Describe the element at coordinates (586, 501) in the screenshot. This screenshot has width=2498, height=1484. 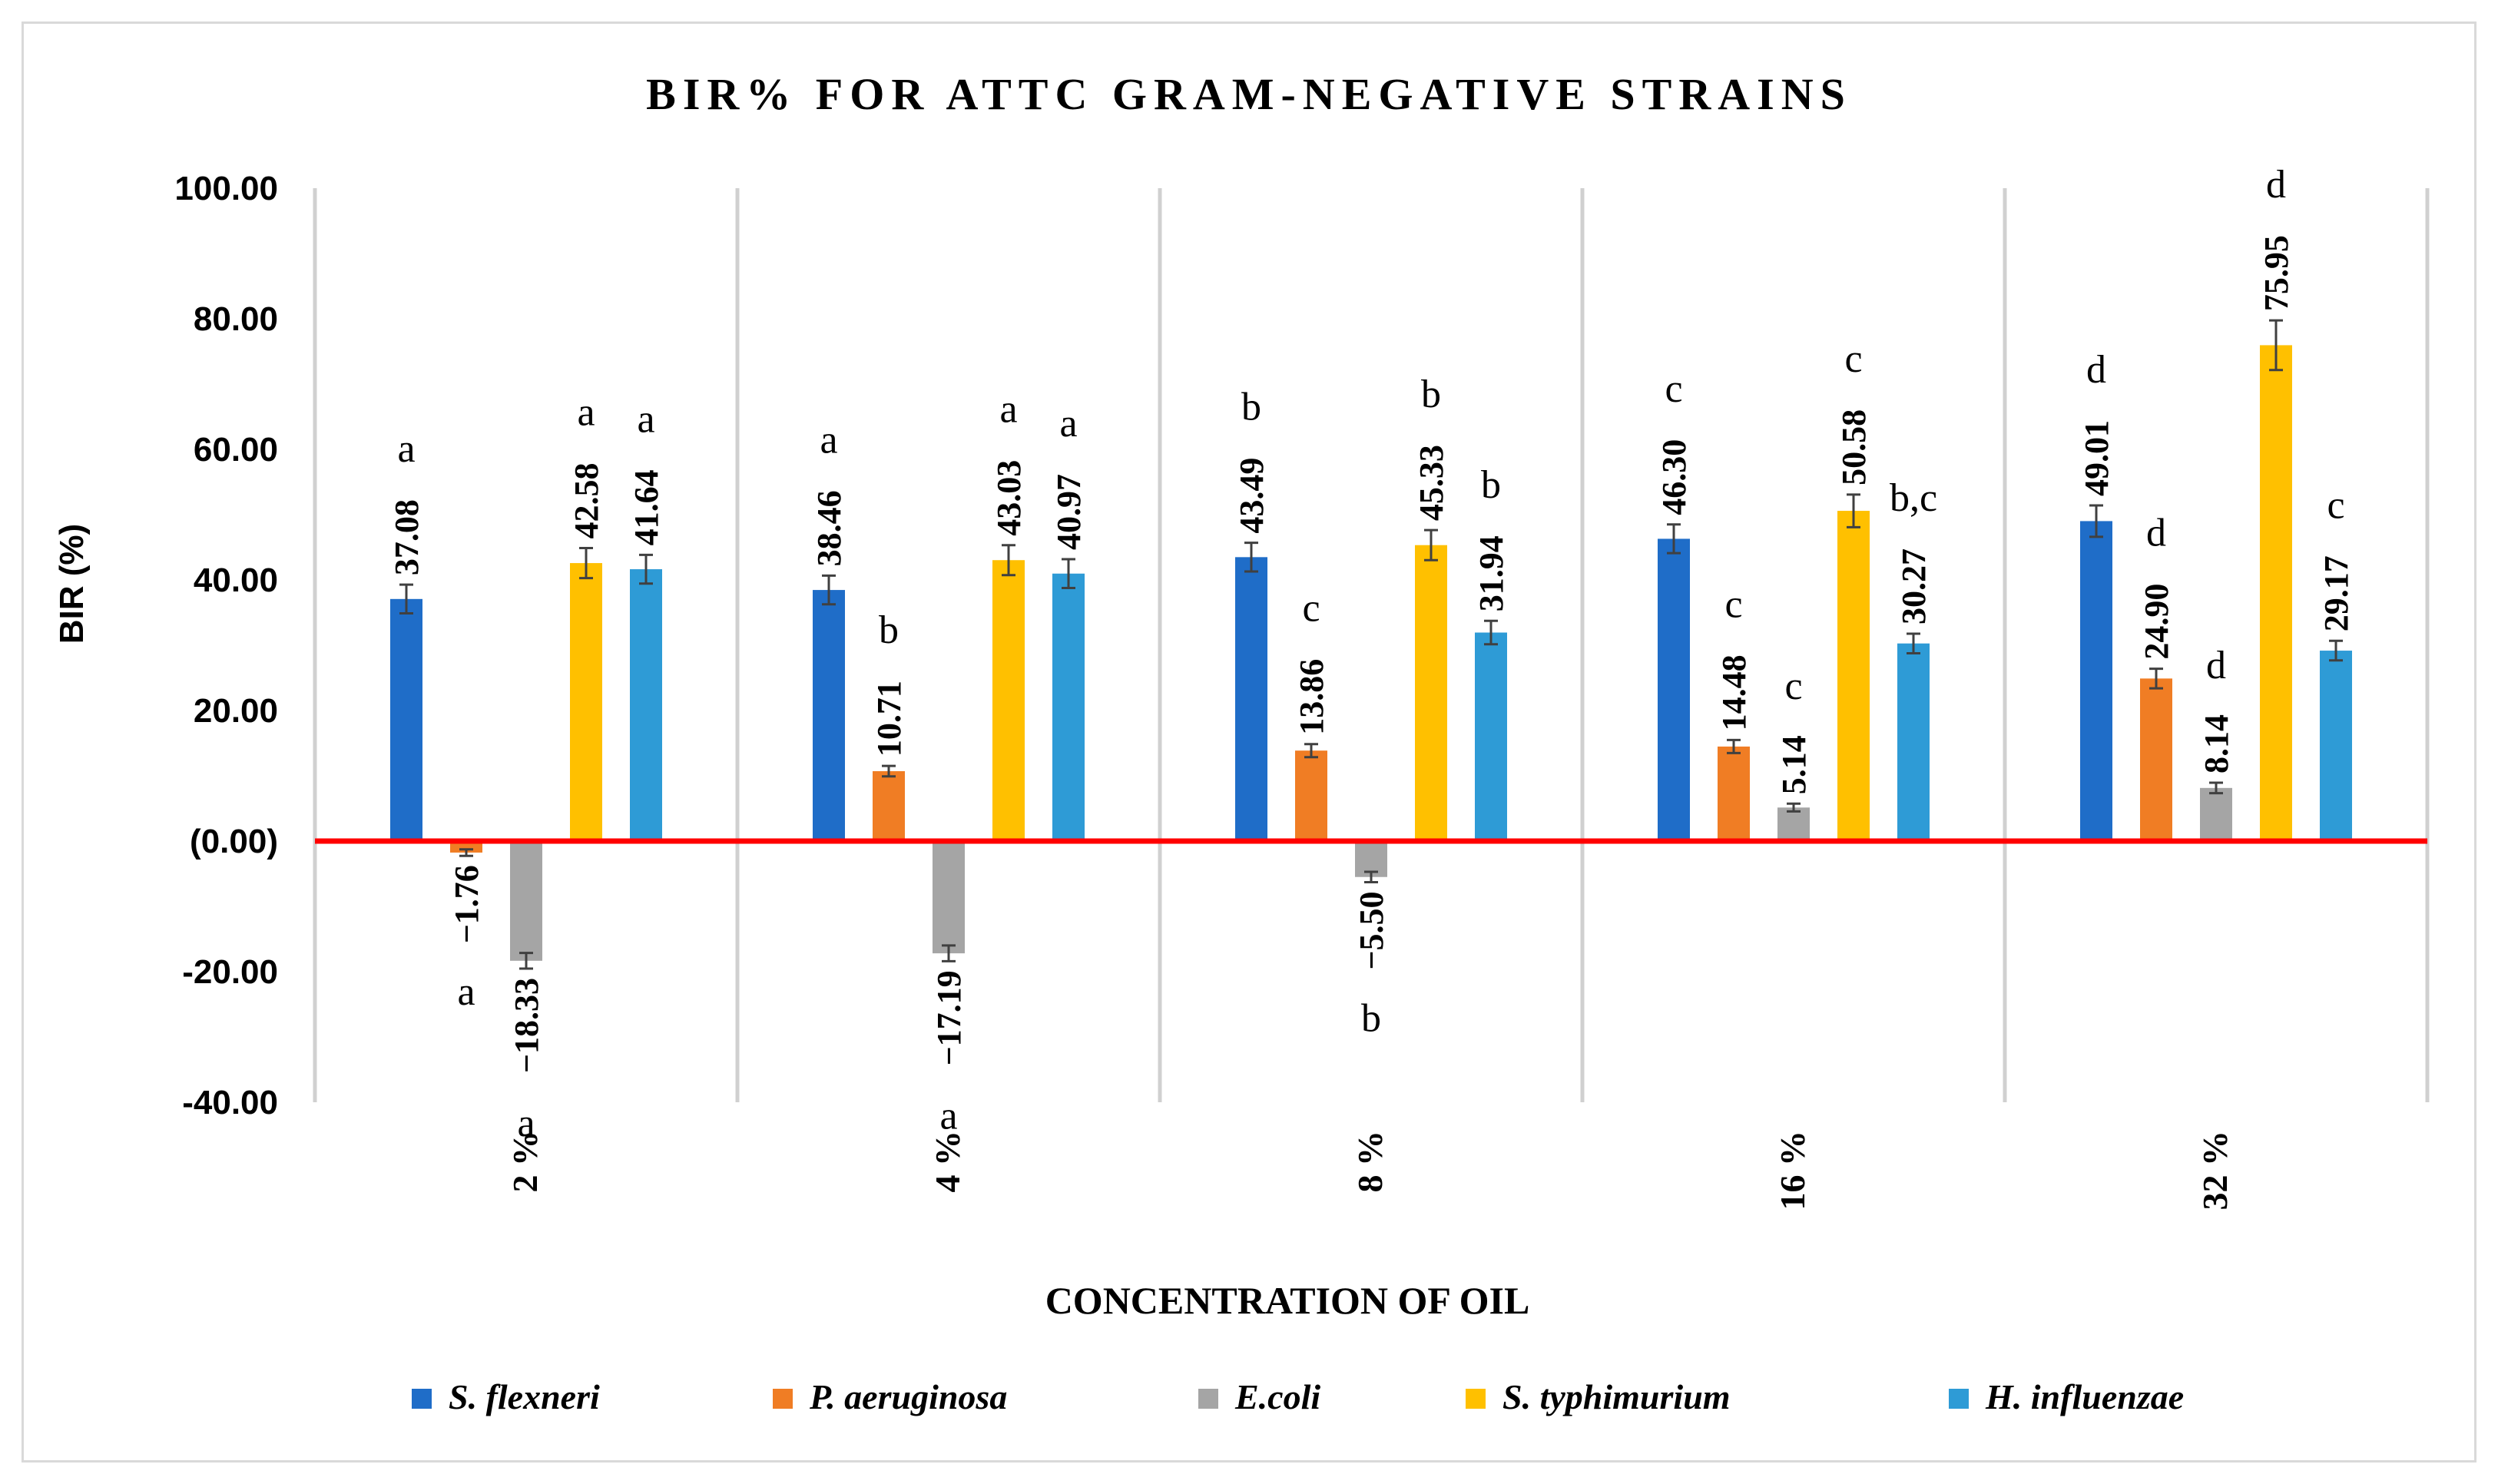
I see `data-label: 42.58` at that location.